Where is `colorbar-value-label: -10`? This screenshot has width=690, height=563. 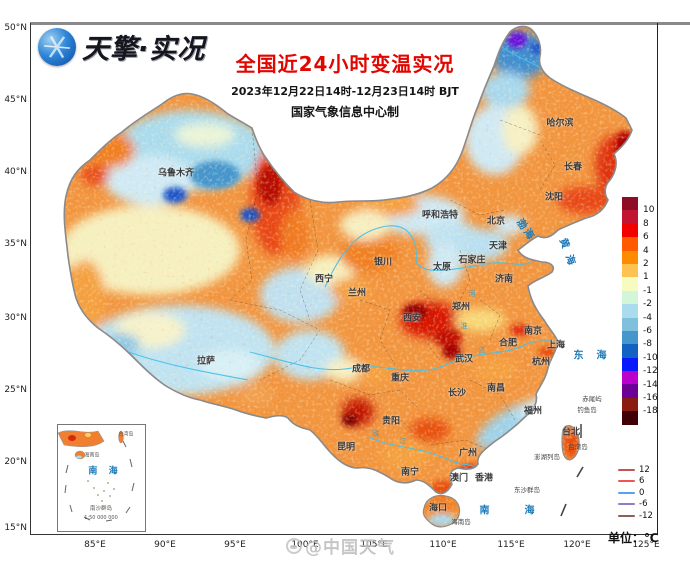
colorbar-value-label: -10 is located at coordinates (650, 357).